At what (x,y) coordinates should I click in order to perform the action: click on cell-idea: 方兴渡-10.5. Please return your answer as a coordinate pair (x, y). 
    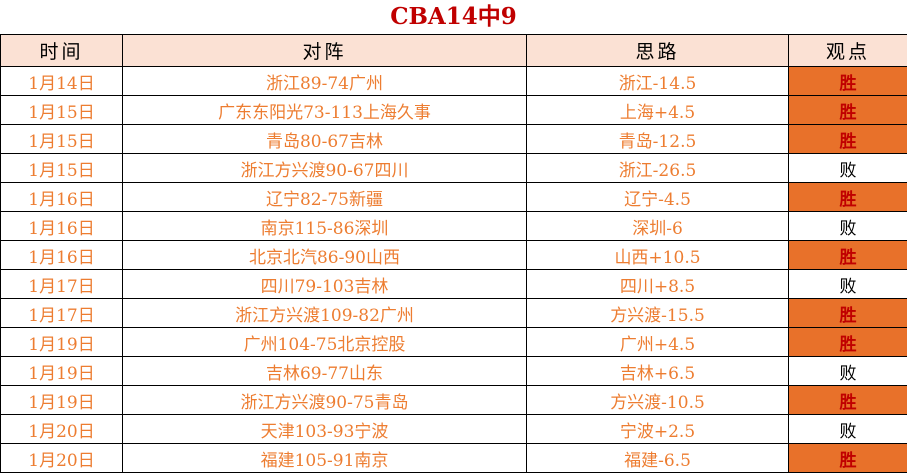
    Looking at the image, I should click on (657, 400).